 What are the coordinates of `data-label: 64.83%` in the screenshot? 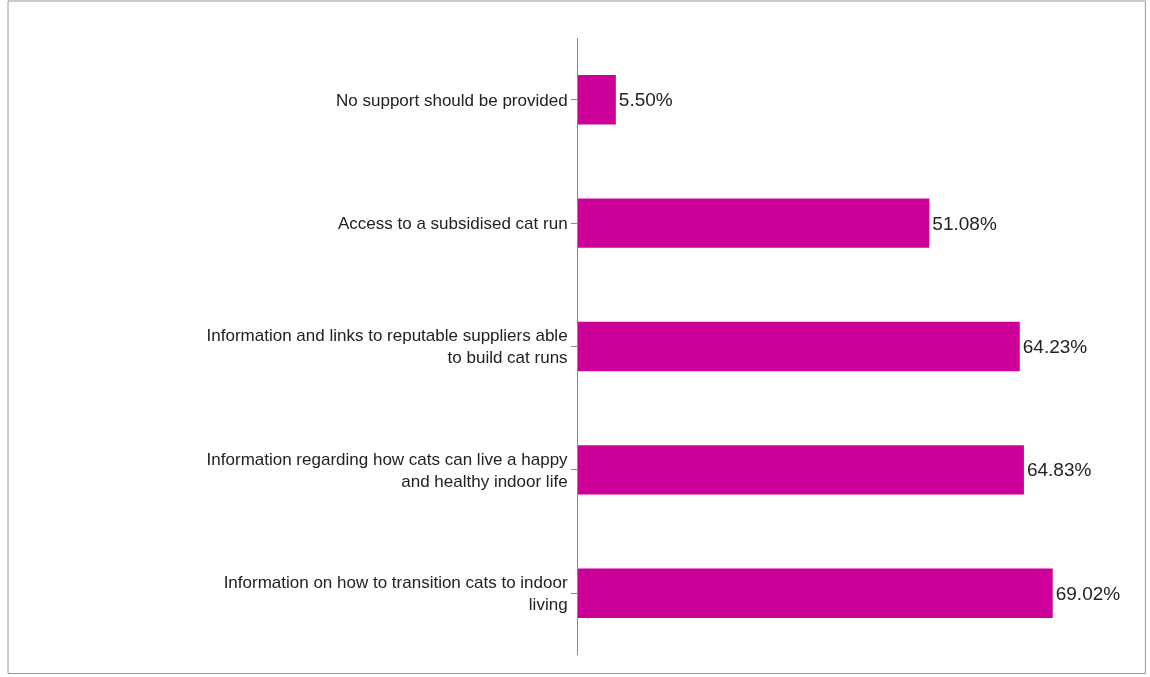 It's located at (1059, 470).